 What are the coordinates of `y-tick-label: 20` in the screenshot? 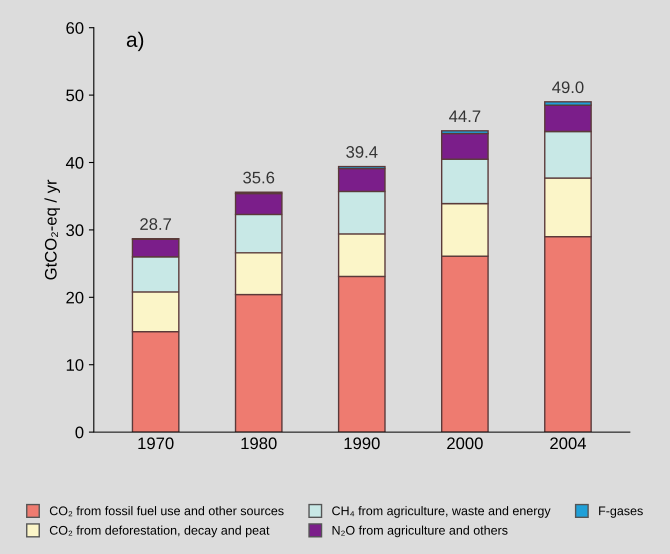 It's located at (75, 298).